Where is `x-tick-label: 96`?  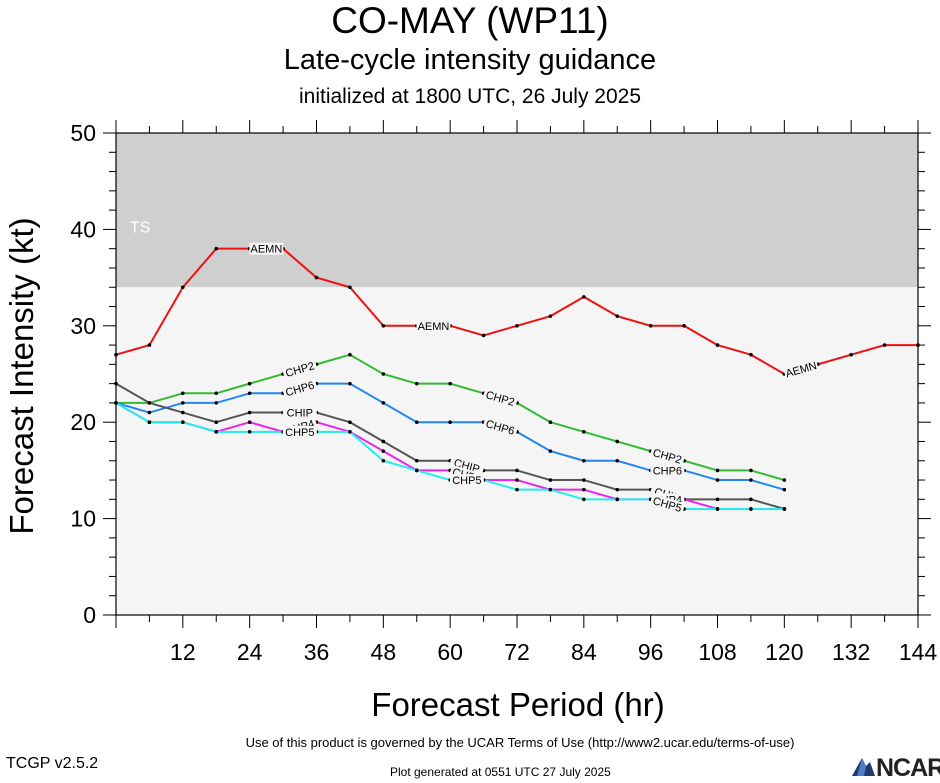
x-tick-label: 96 is located at coordinates (651, 652).